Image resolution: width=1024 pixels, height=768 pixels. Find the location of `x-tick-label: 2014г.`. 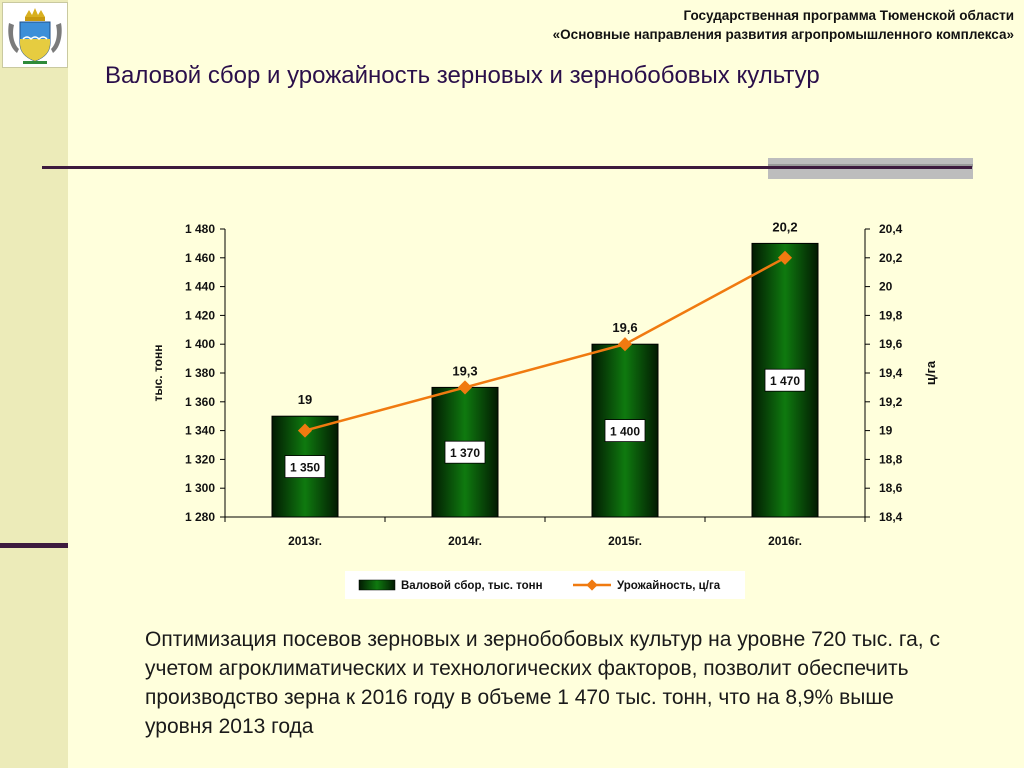

x-tick-label: 2014г. is located at coordinates (465, 541).